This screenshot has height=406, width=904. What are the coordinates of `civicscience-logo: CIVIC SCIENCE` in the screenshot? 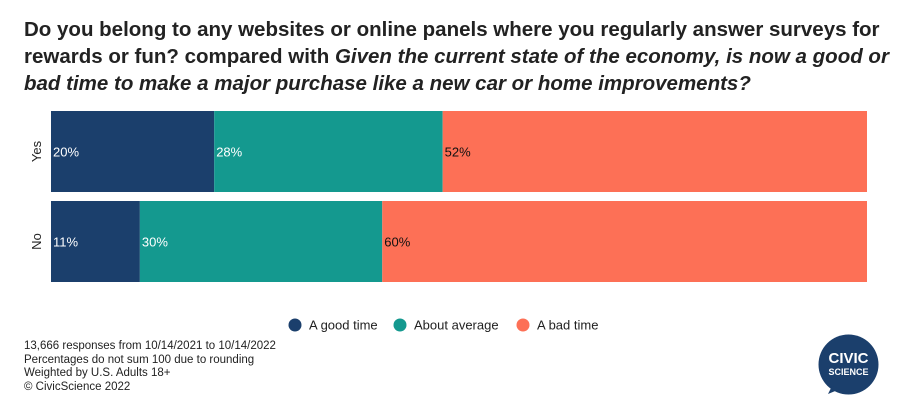 It's located at (848, 364).